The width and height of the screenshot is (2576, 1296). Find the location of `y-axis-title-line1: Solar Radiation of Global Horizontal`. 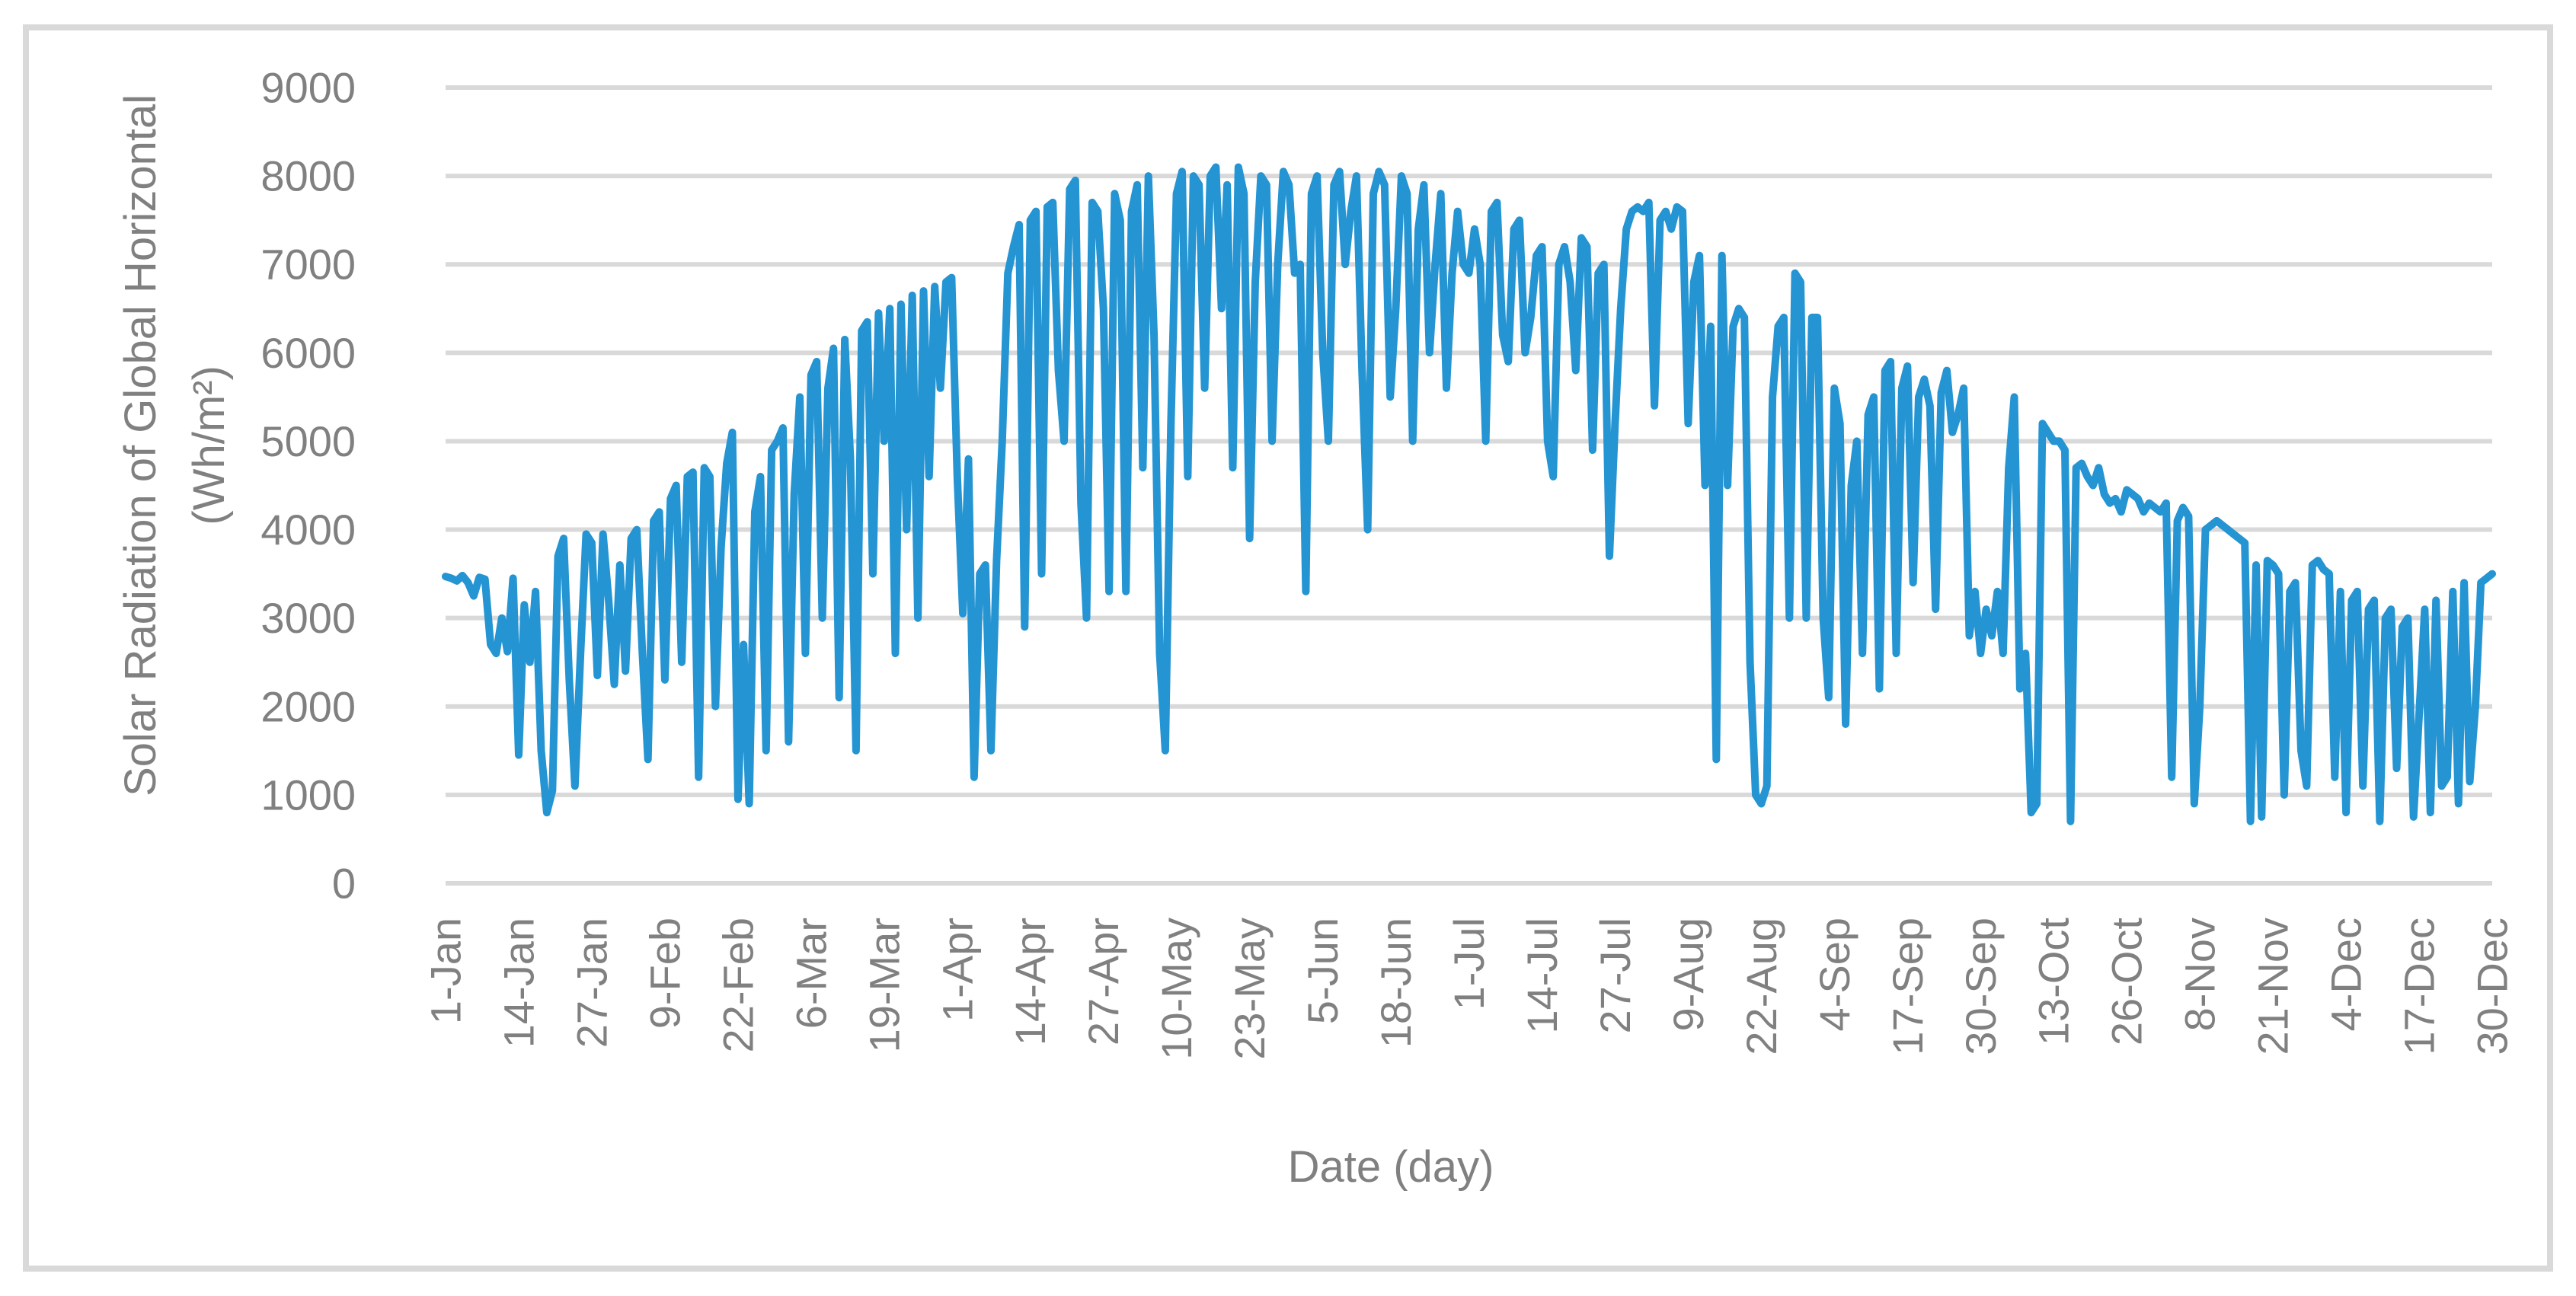

y-axis-title-line1: Solar Radiation of Global Horizontal is located at coordinates (141, 445).